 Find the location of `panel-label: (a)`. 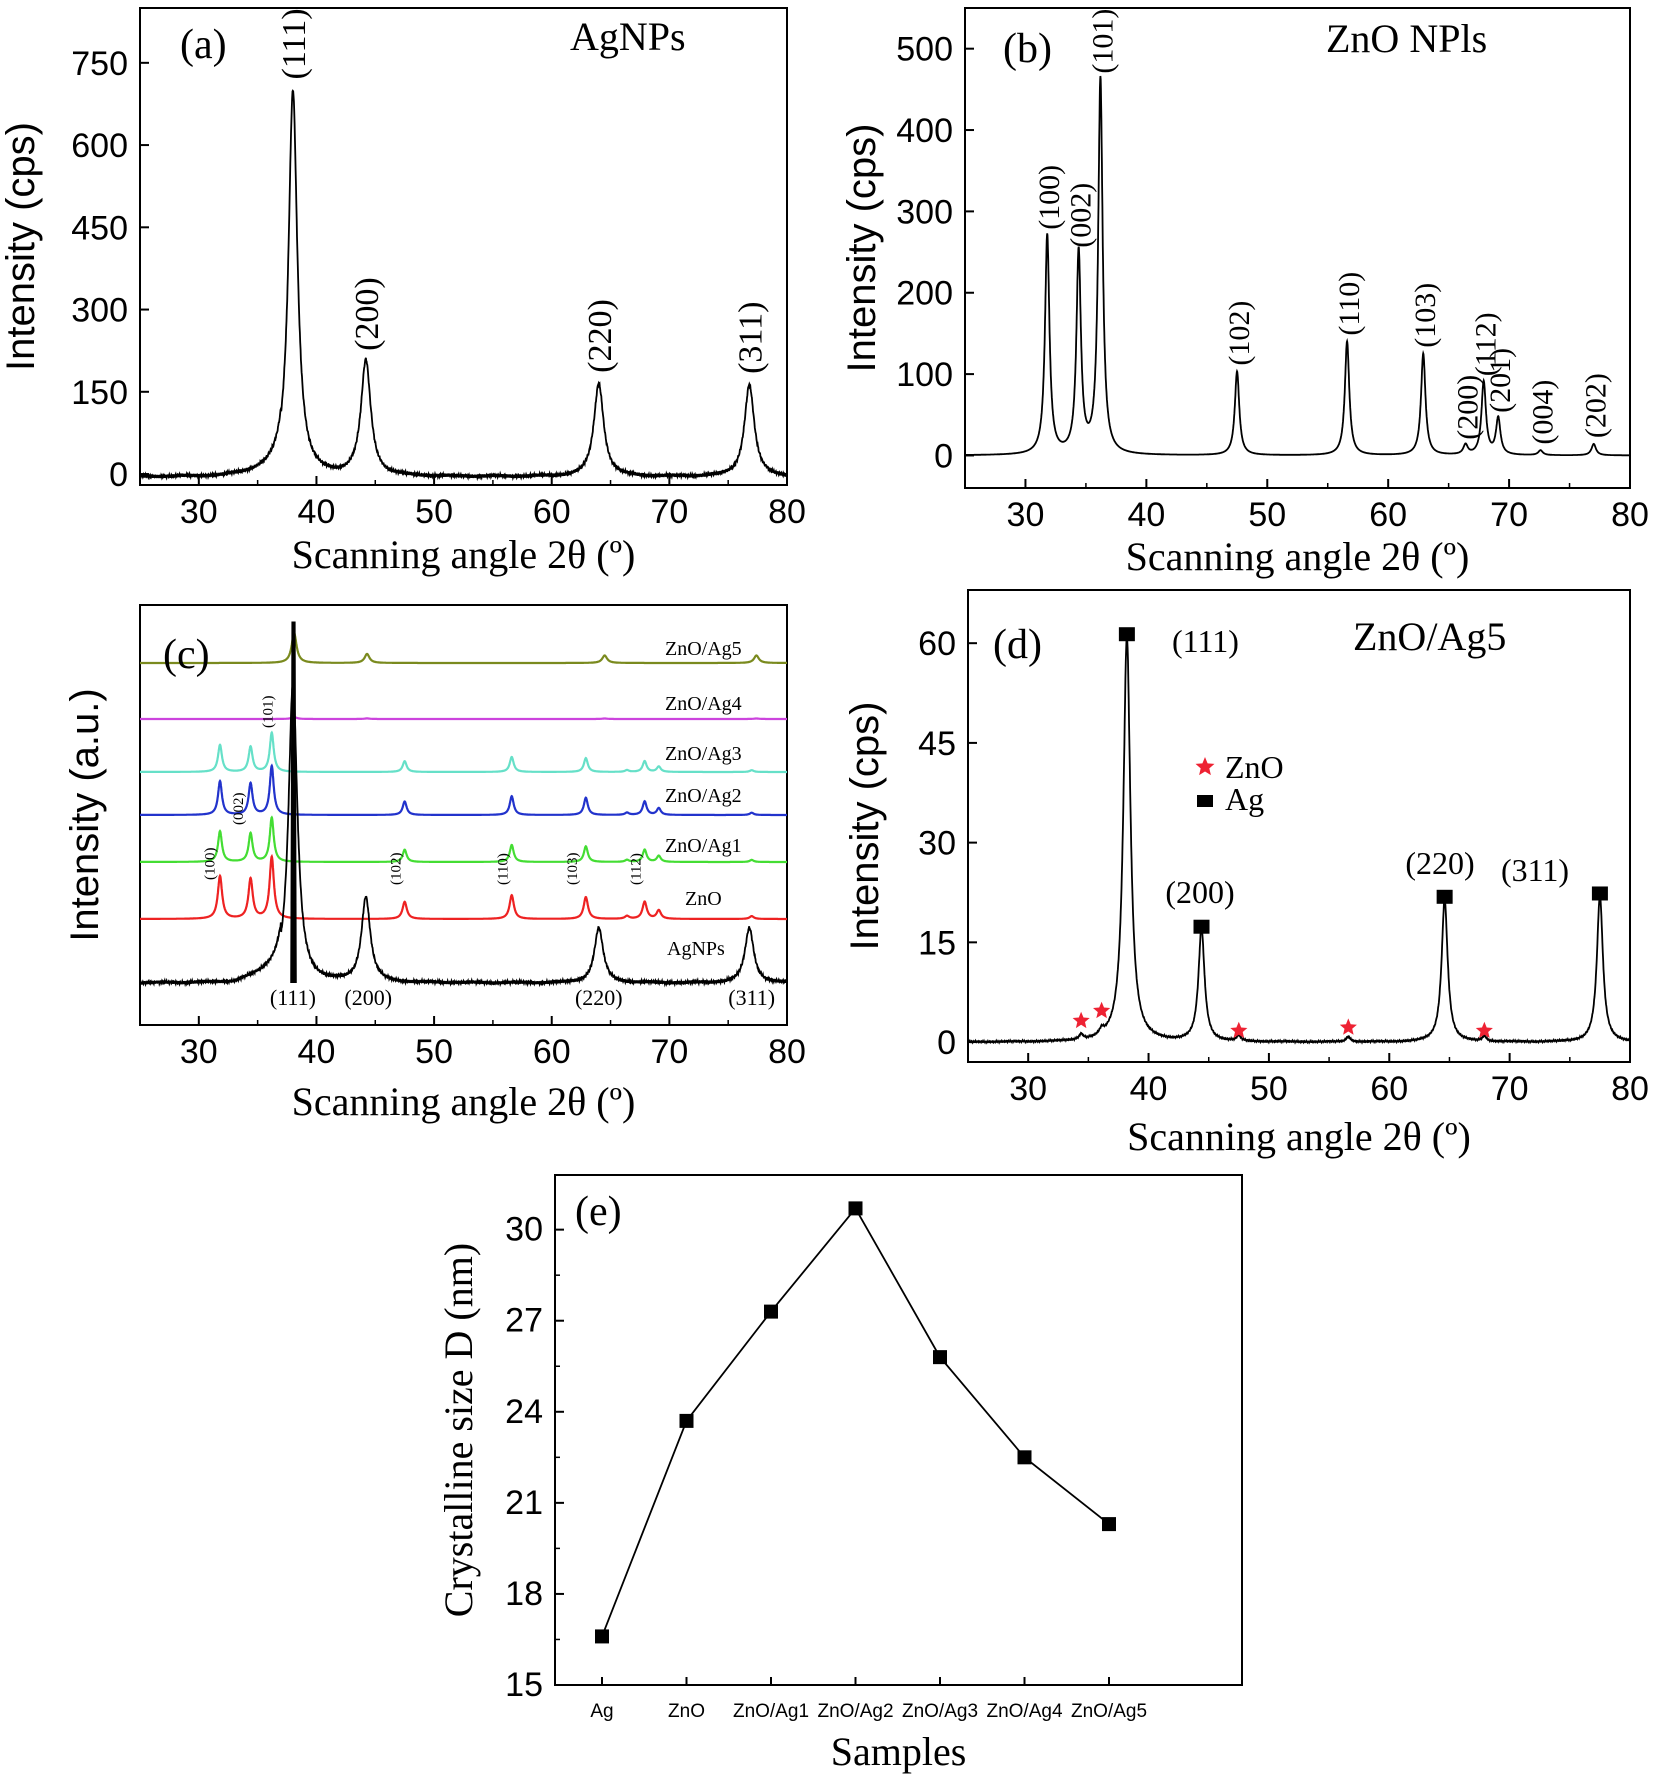

panel-label: (a) is located at coordinates (203, 45).